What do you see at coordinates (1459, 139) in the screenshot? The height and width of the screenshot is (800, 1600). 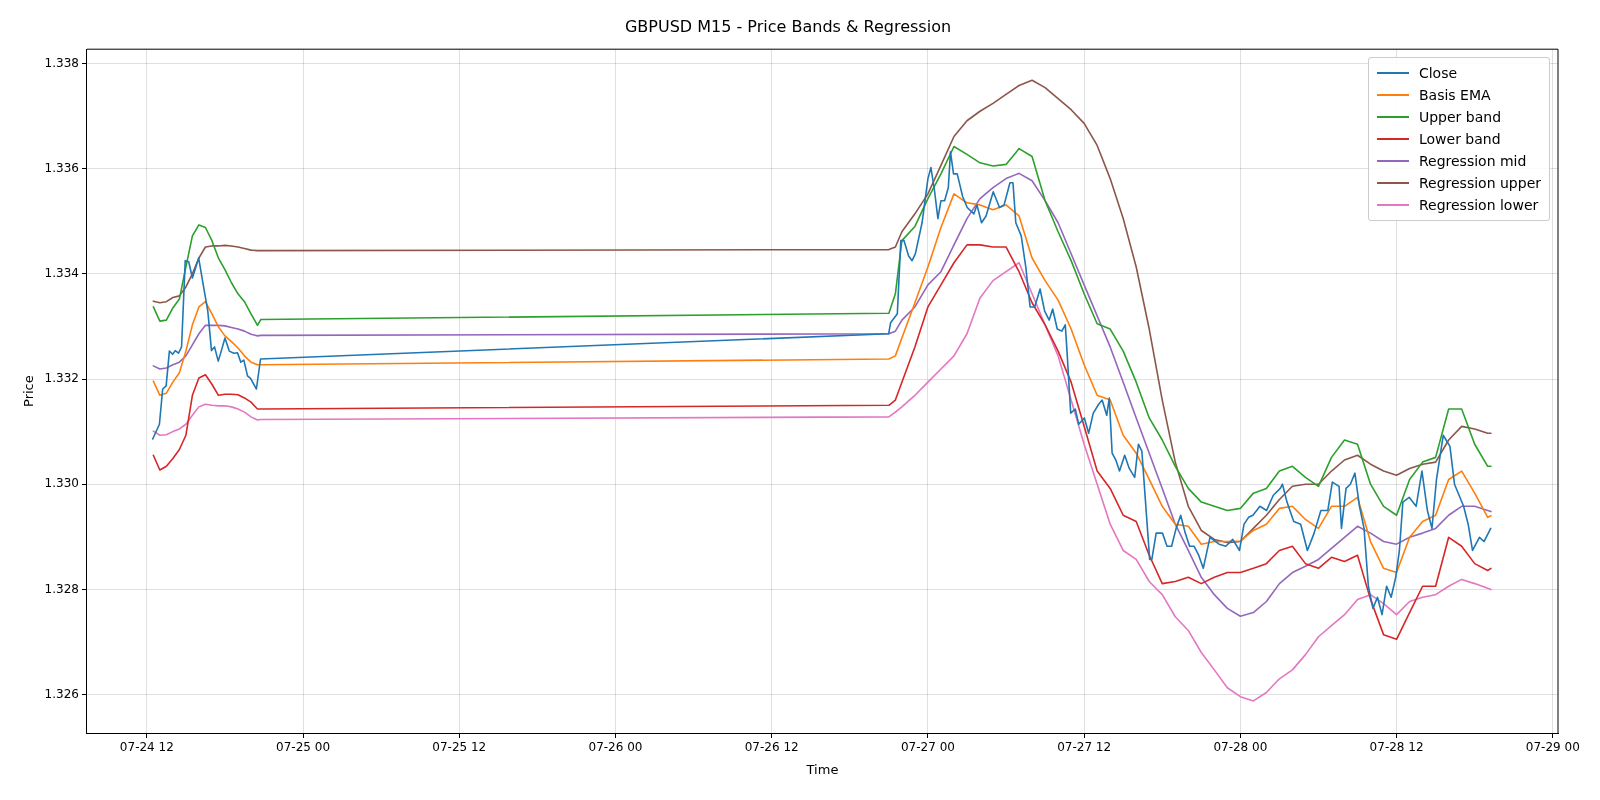 I see `legend-label: Lower band` at bounding box center [1459, 139].